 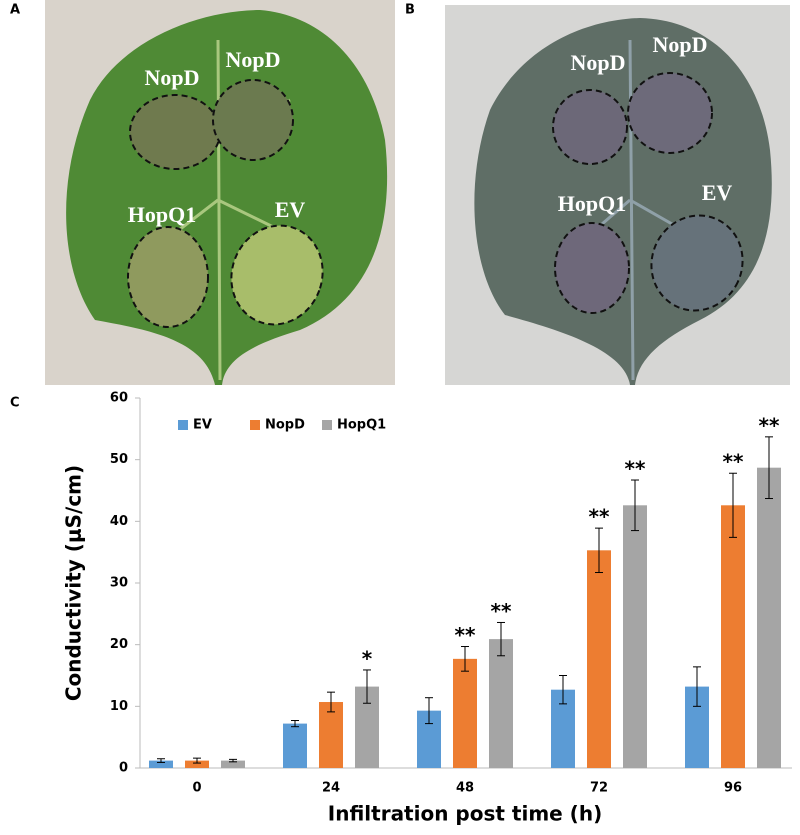 What do you see at coordinates (119, 459) in the screenshot?
I see `y-tick-label: 50` at bounding box center [119, 459].